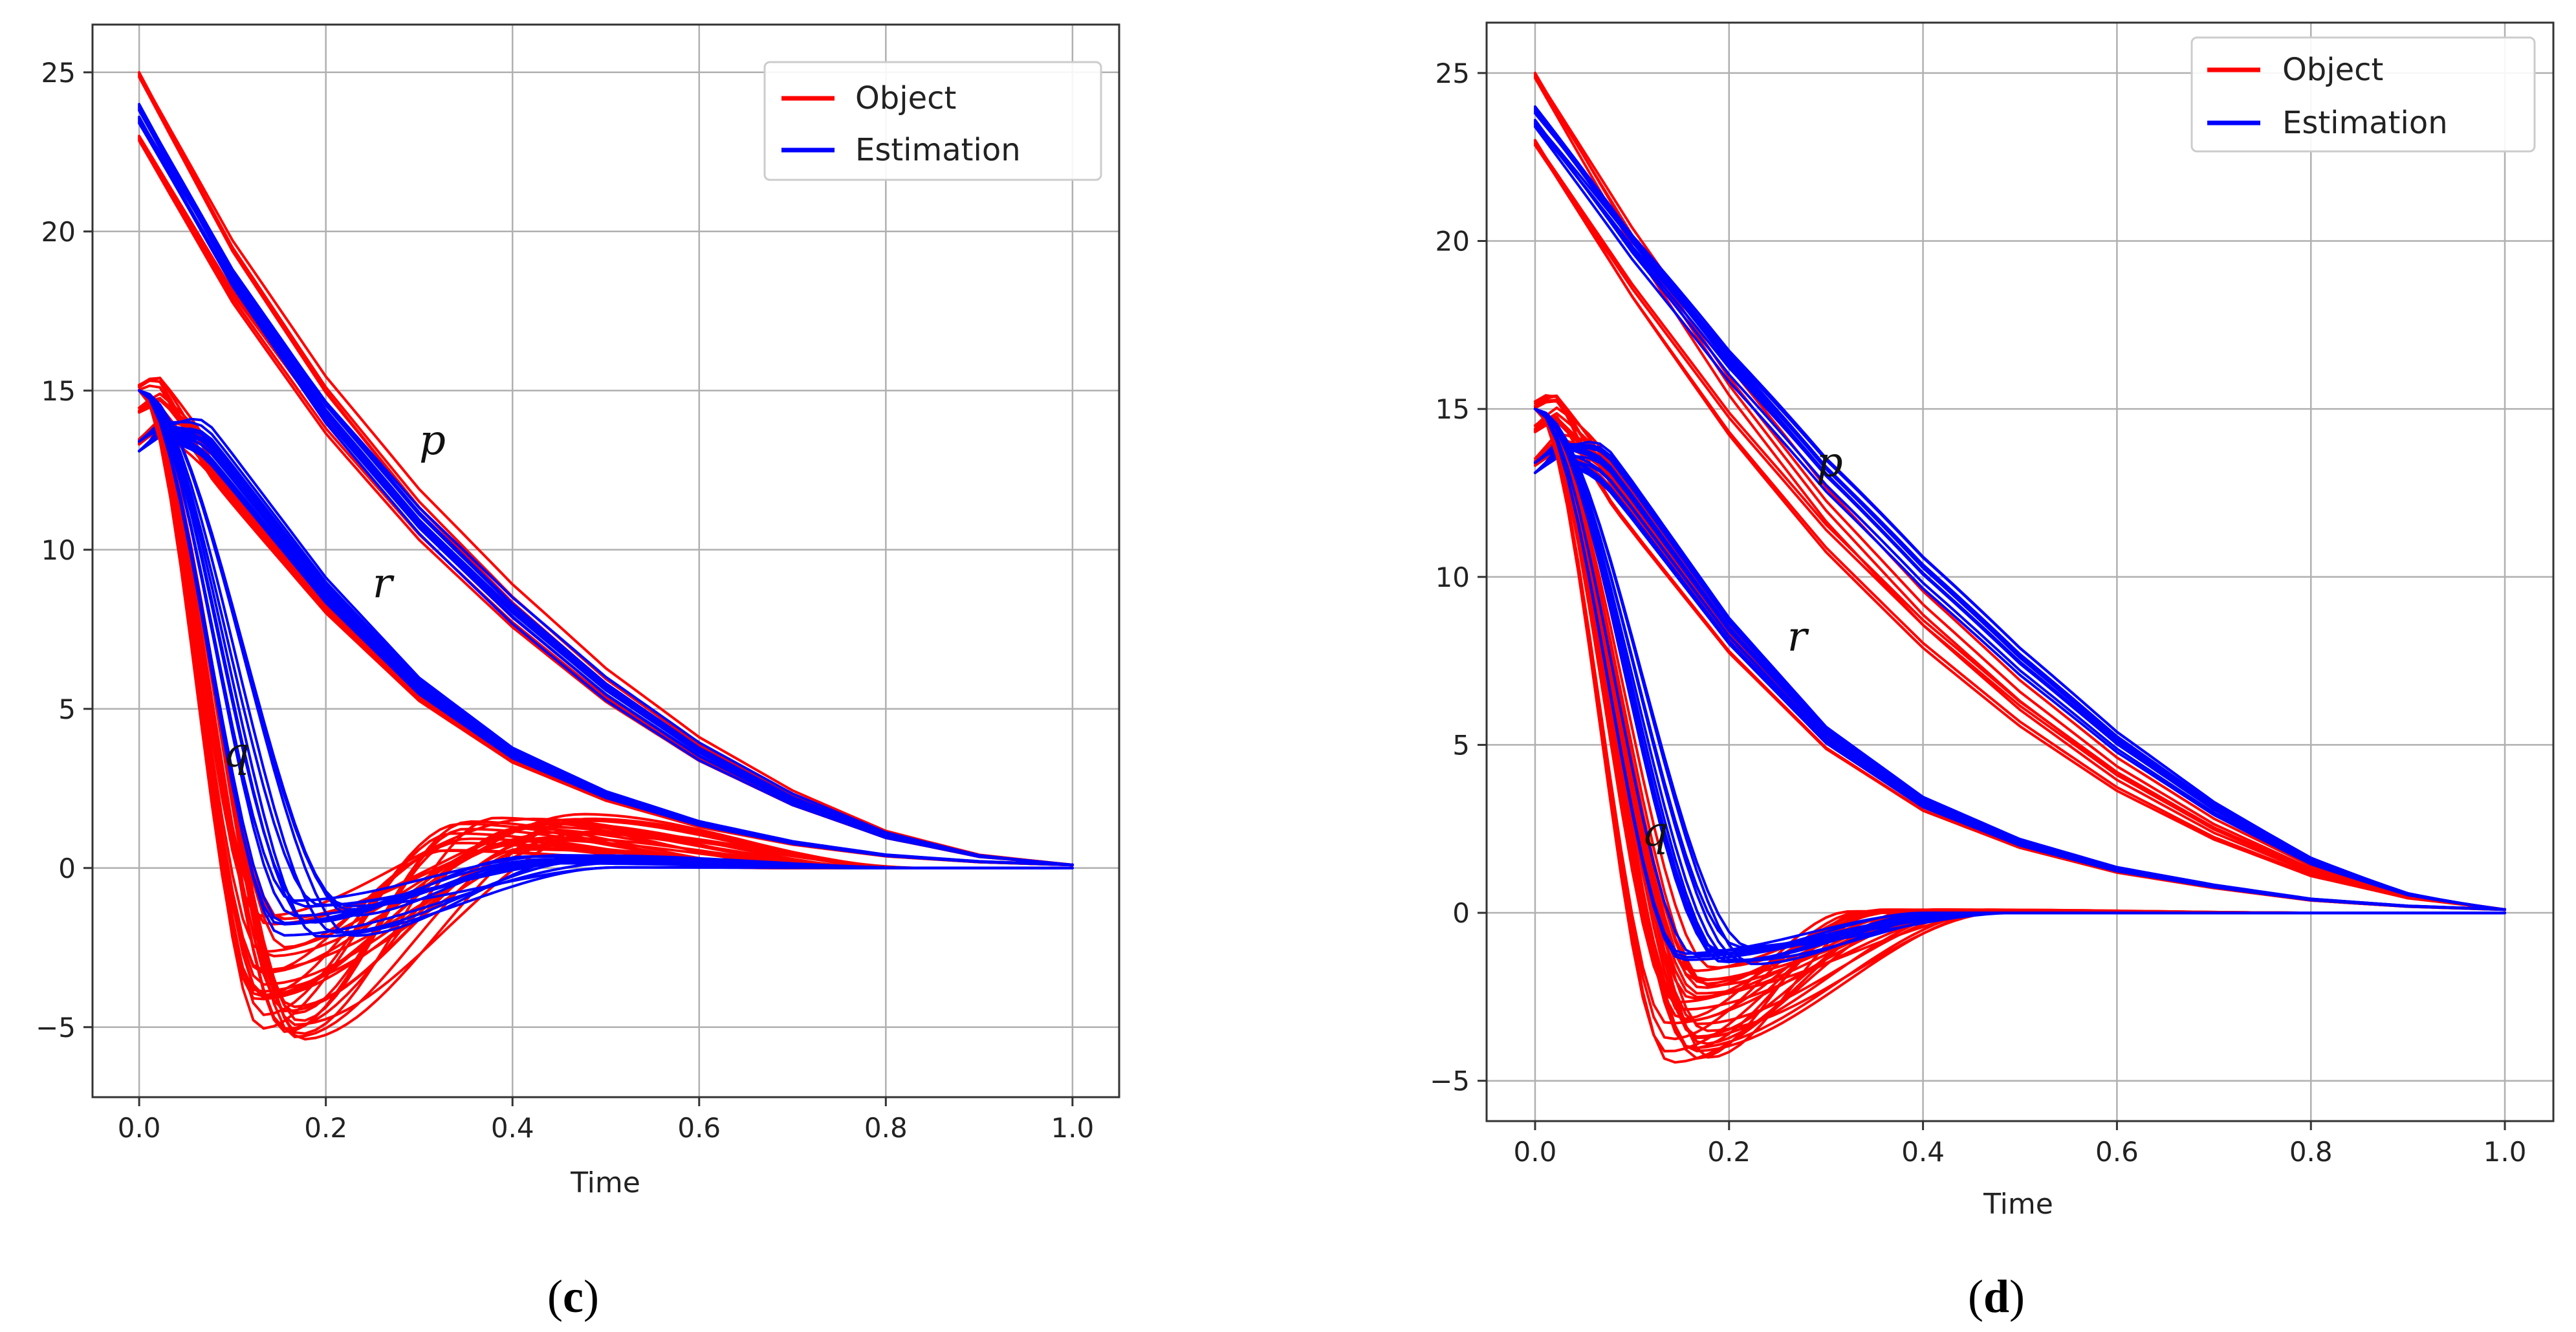 The image size is (2576, 1332). Describe the element at coordinates (1743, 647) in the screenshot. I see `curve-annotations-d: p r q` at that location.